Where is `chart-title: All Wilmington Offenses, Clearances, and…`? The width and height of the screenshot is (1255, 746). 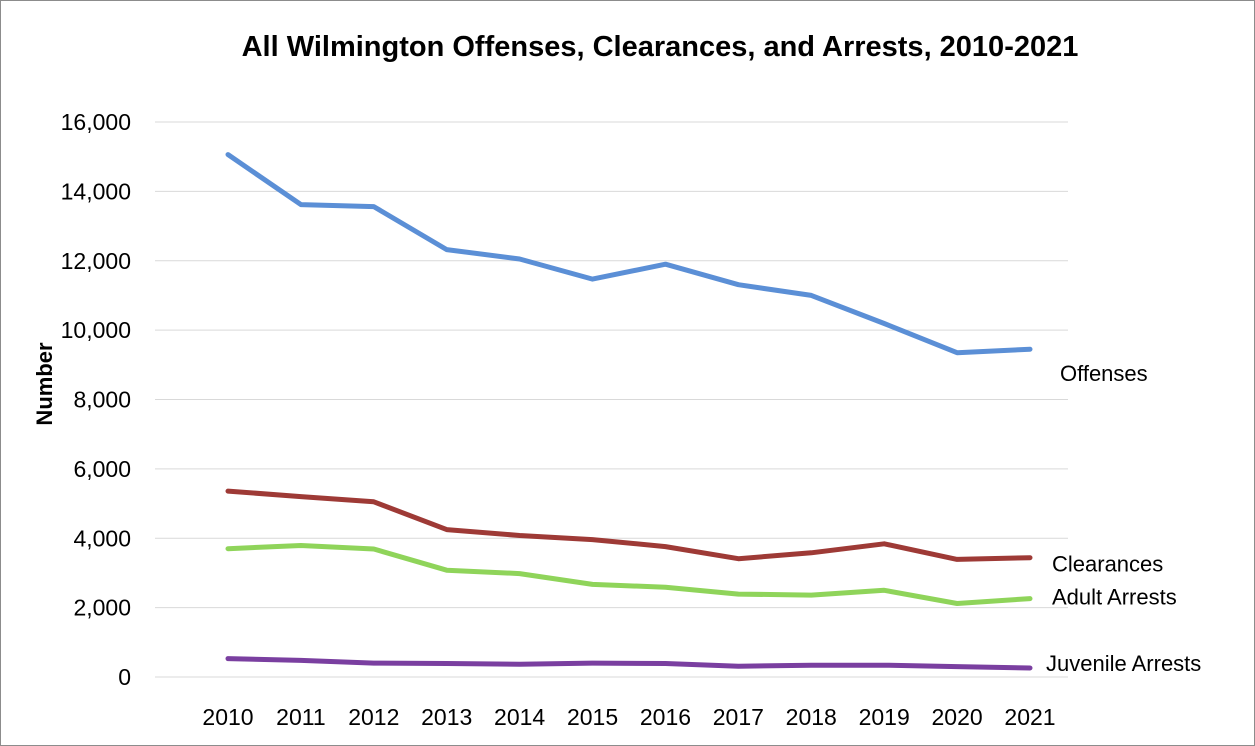 chart-title: All Wilmington Offenses, Clearances, and… is located at coordinates (660, 47).